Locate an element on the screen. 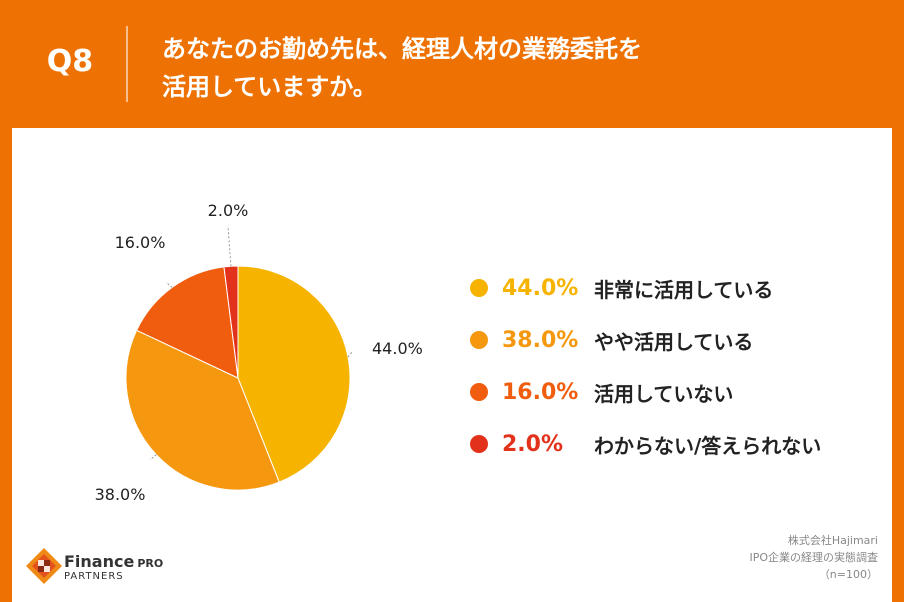 The height and width of the screenshot is (602, 904). pie-data-label: 16.0% is located at coordinates (140, 242).